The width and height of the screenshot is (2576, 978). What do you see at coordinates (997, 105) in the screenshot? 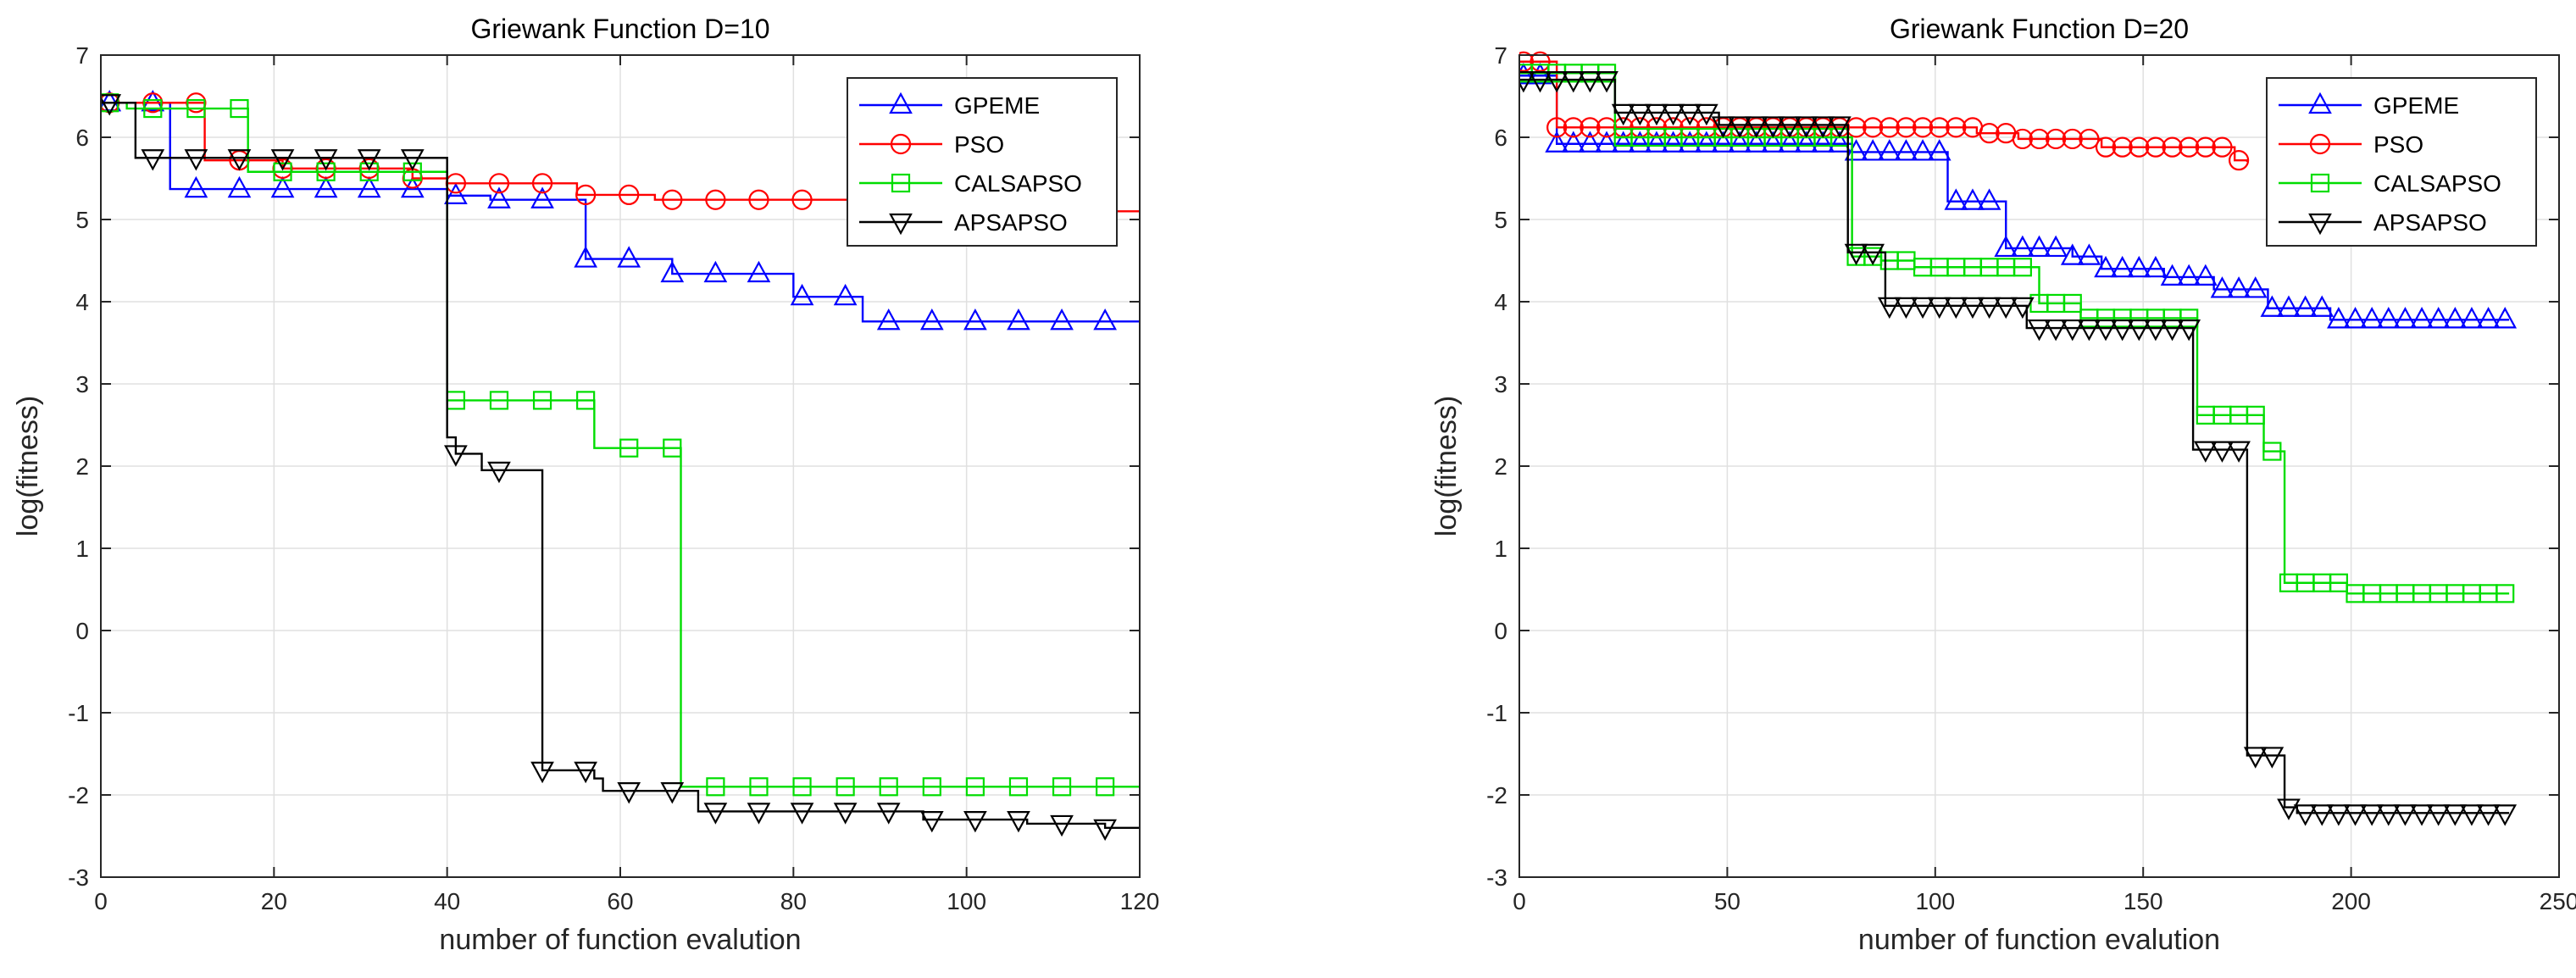
I see `legend-label: GPEME` at bounding box center [997, 105].